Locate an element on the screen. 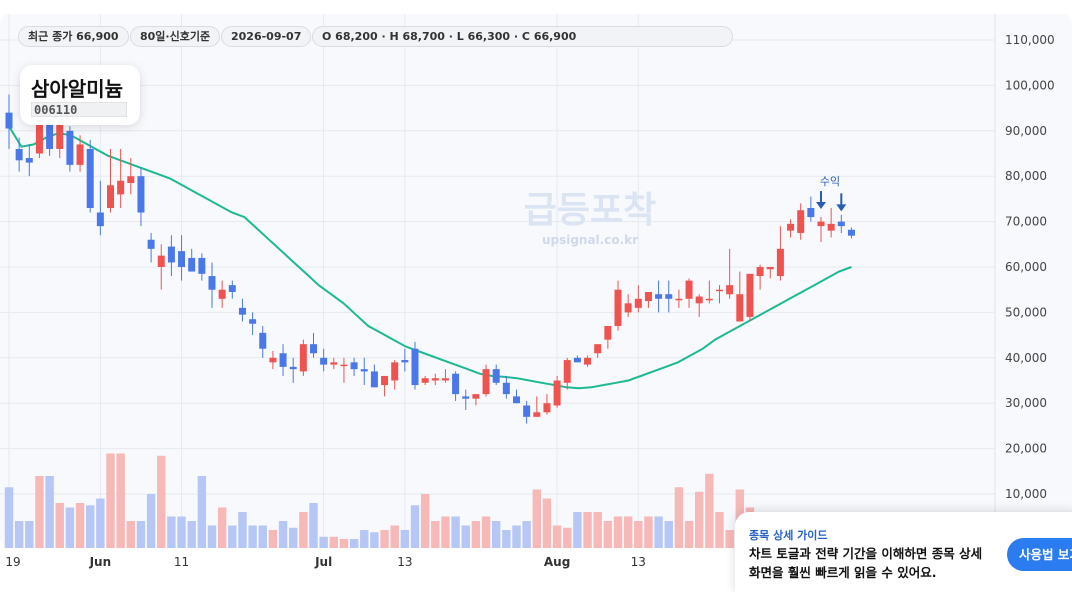 The image size is (1072, 592). signal-arrow-icon is located at coordinates (841, 208).